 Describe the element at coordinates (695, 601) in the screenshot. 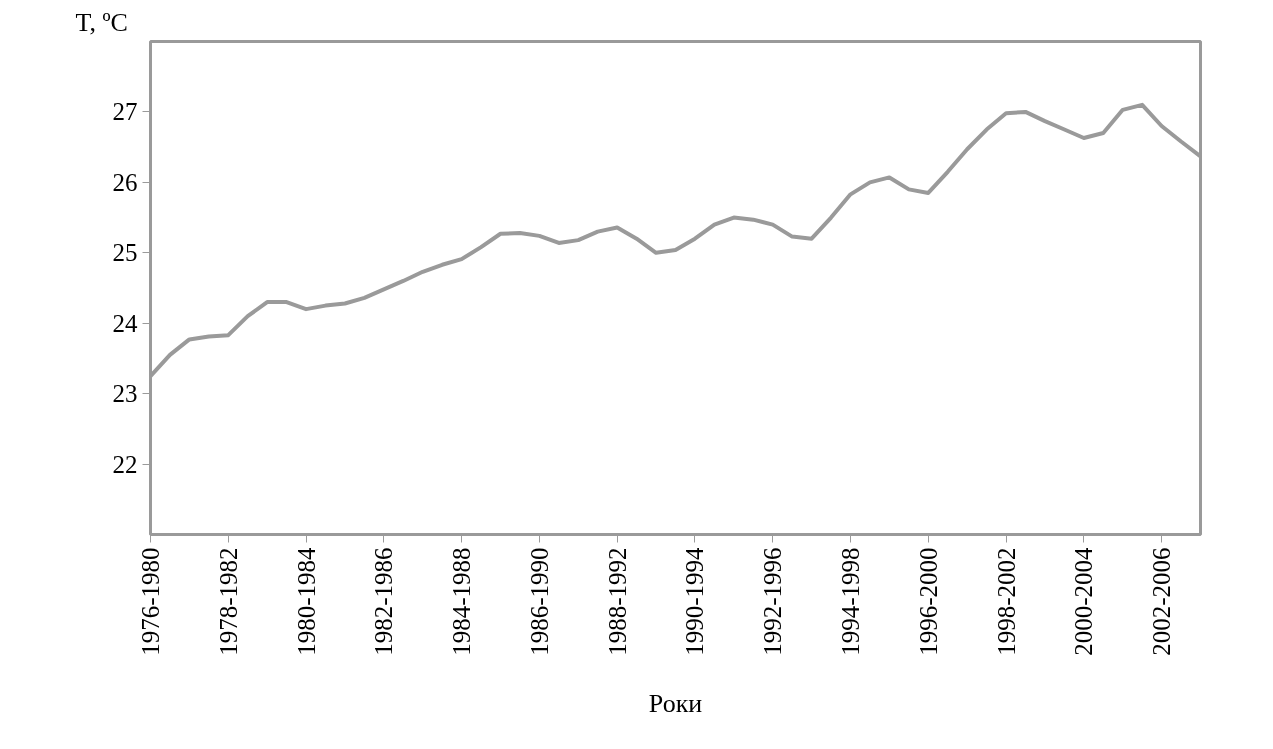

I see `x-tick-label: 1990-1994` at that location.